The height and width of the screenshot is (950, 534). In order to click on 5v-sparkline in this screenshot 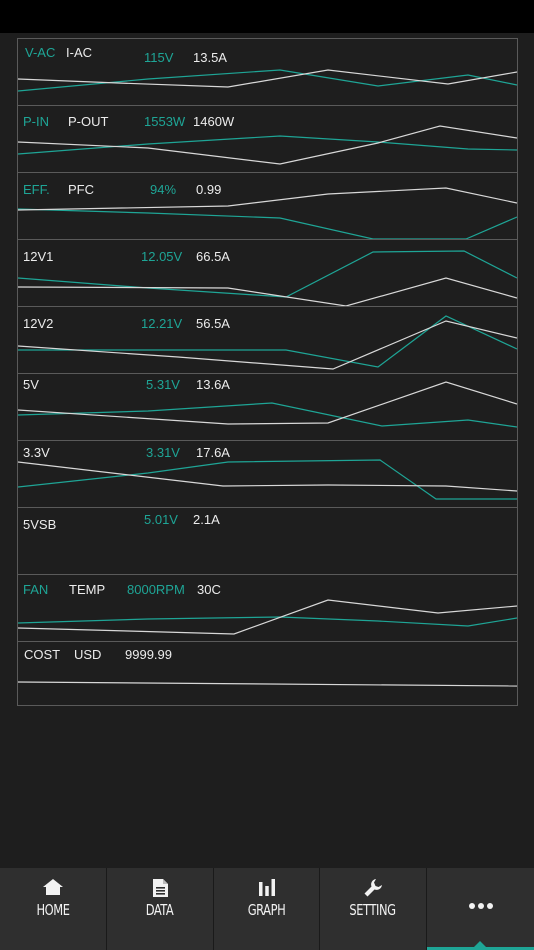, I will do `click(267, 404)`.